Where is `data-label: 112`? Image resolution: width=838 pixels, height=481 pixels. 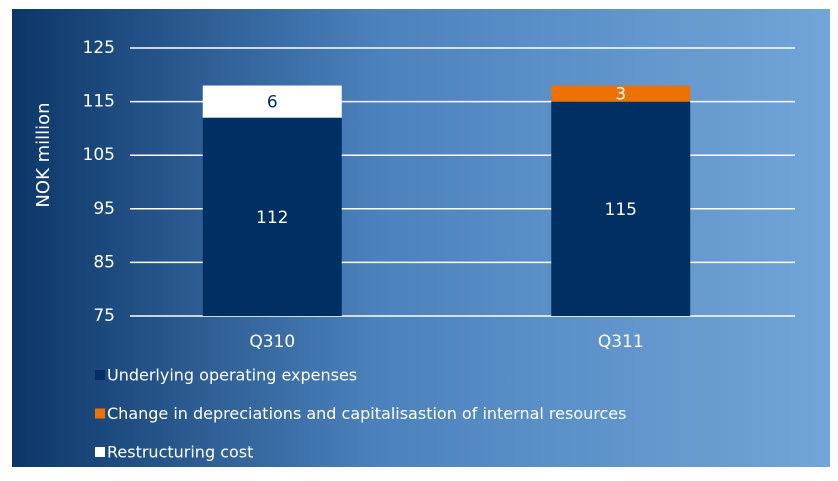
data-label: 112 is located at coordinates (272, 218).